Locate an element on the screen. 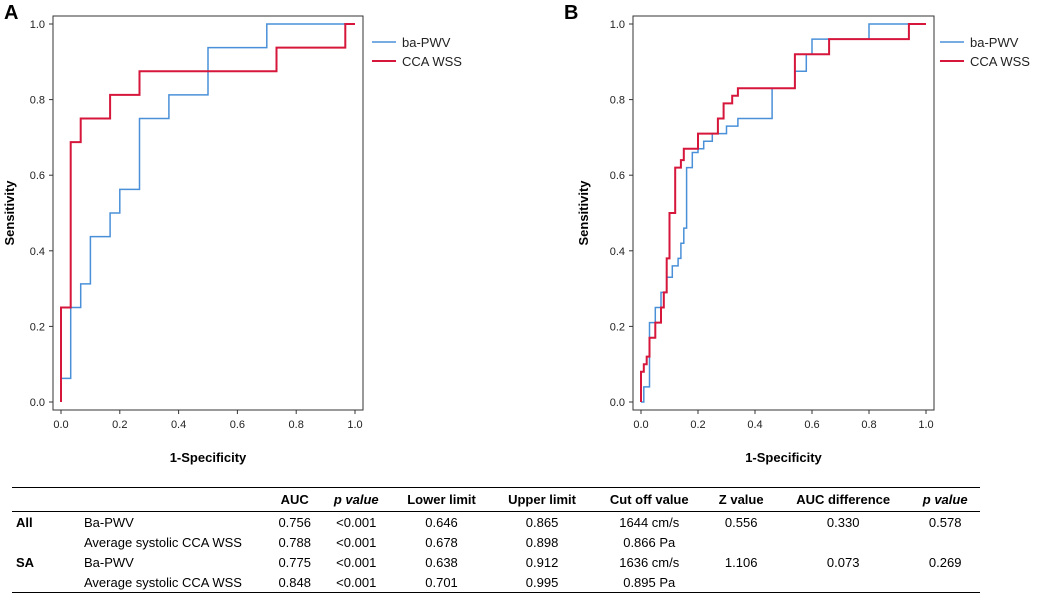  table-header-p-value-2: p value is located at coordinates (945, 499).